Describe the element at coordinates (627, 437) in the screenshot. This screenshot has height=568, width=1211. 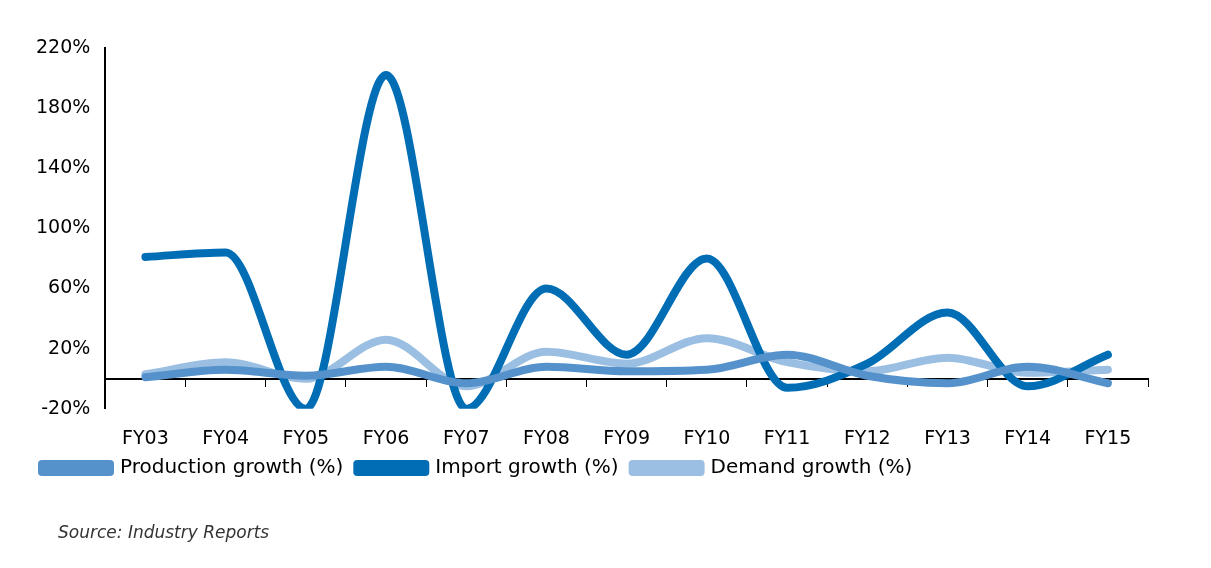
I see `x-tick-label: FY09` at that location.